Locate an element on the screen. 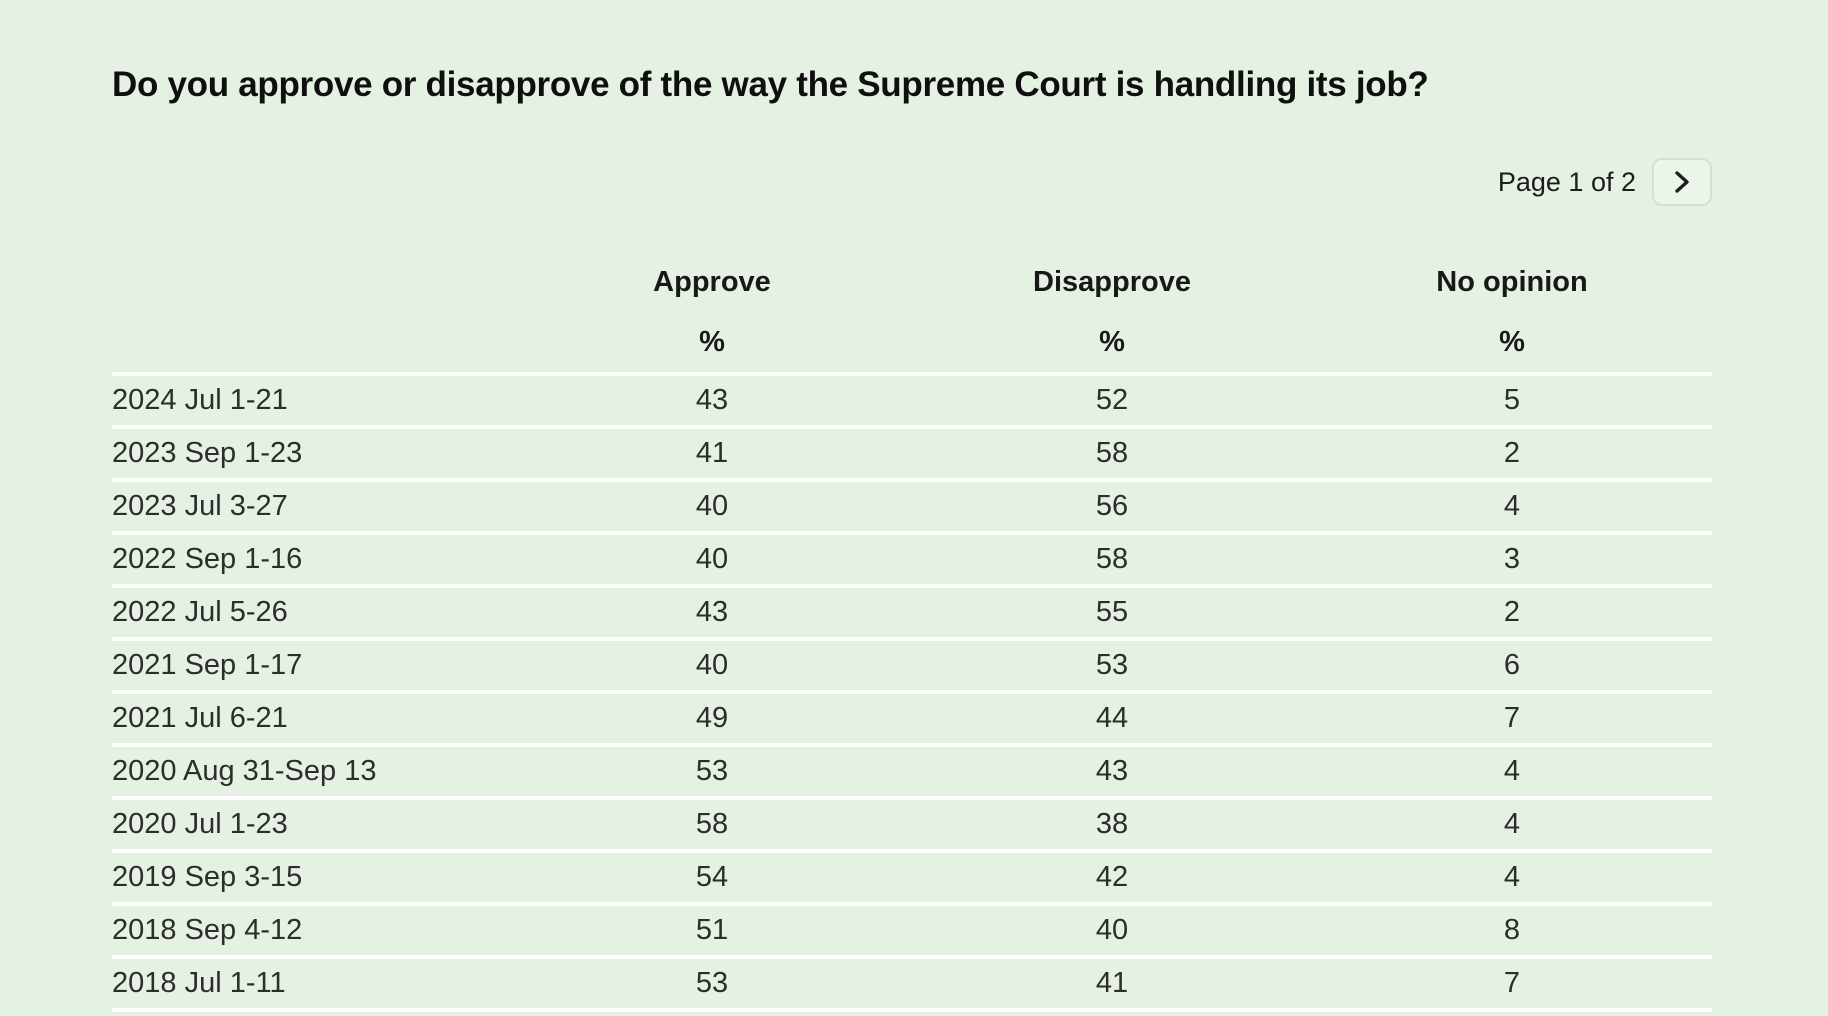 The image size is (1828, 1016). disapprove-value-cell: 52 is located at coordinates (1112, 400).